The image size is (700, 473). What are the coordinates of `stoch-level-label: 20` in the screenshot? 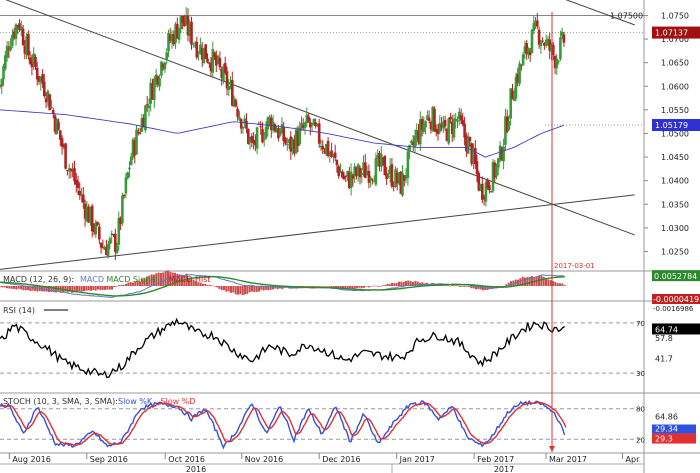 It's located at (640, 440).